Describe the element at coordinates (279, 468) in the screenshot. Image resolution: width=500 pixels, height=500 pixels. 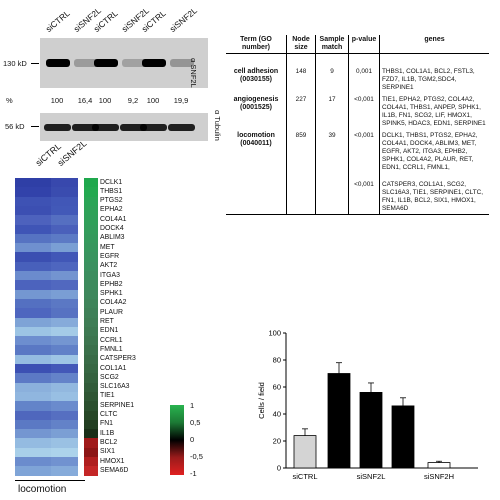
I see `y-tick-label: 0` at that location.